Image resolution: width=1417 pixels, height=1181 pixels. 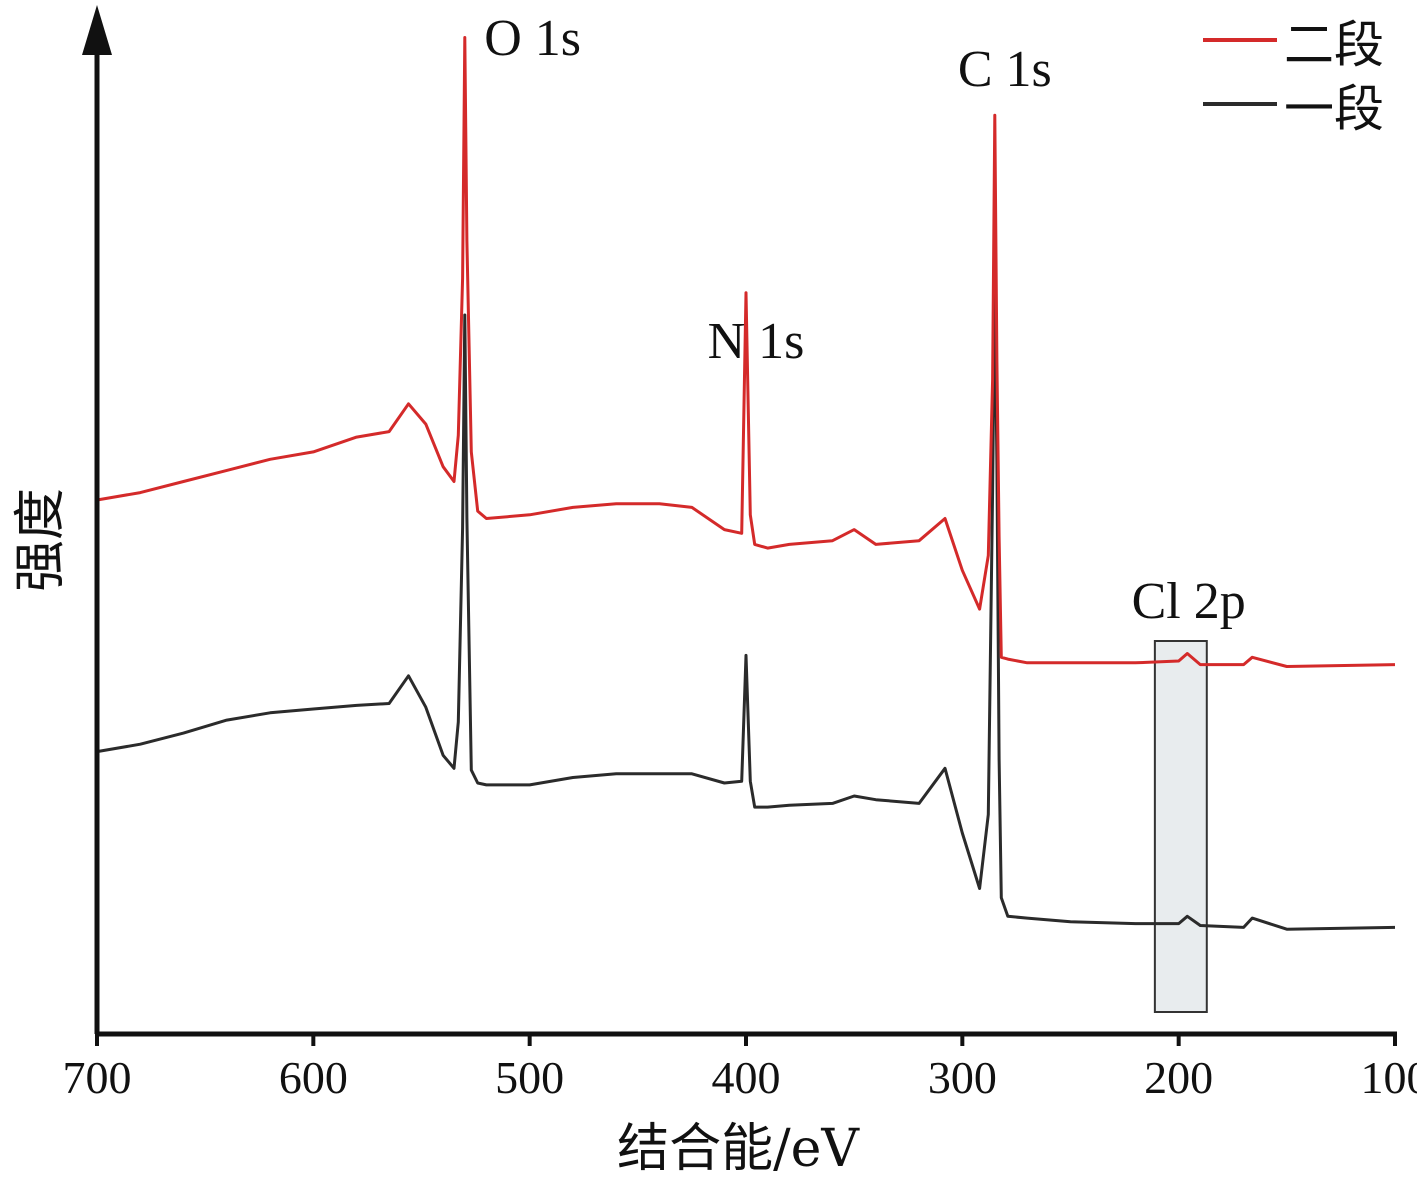 What do you see at coordinates (1334, 109) in the screenshot?
I see `legend-label-stage-1: 一段` at bounding box center [1334, 109].